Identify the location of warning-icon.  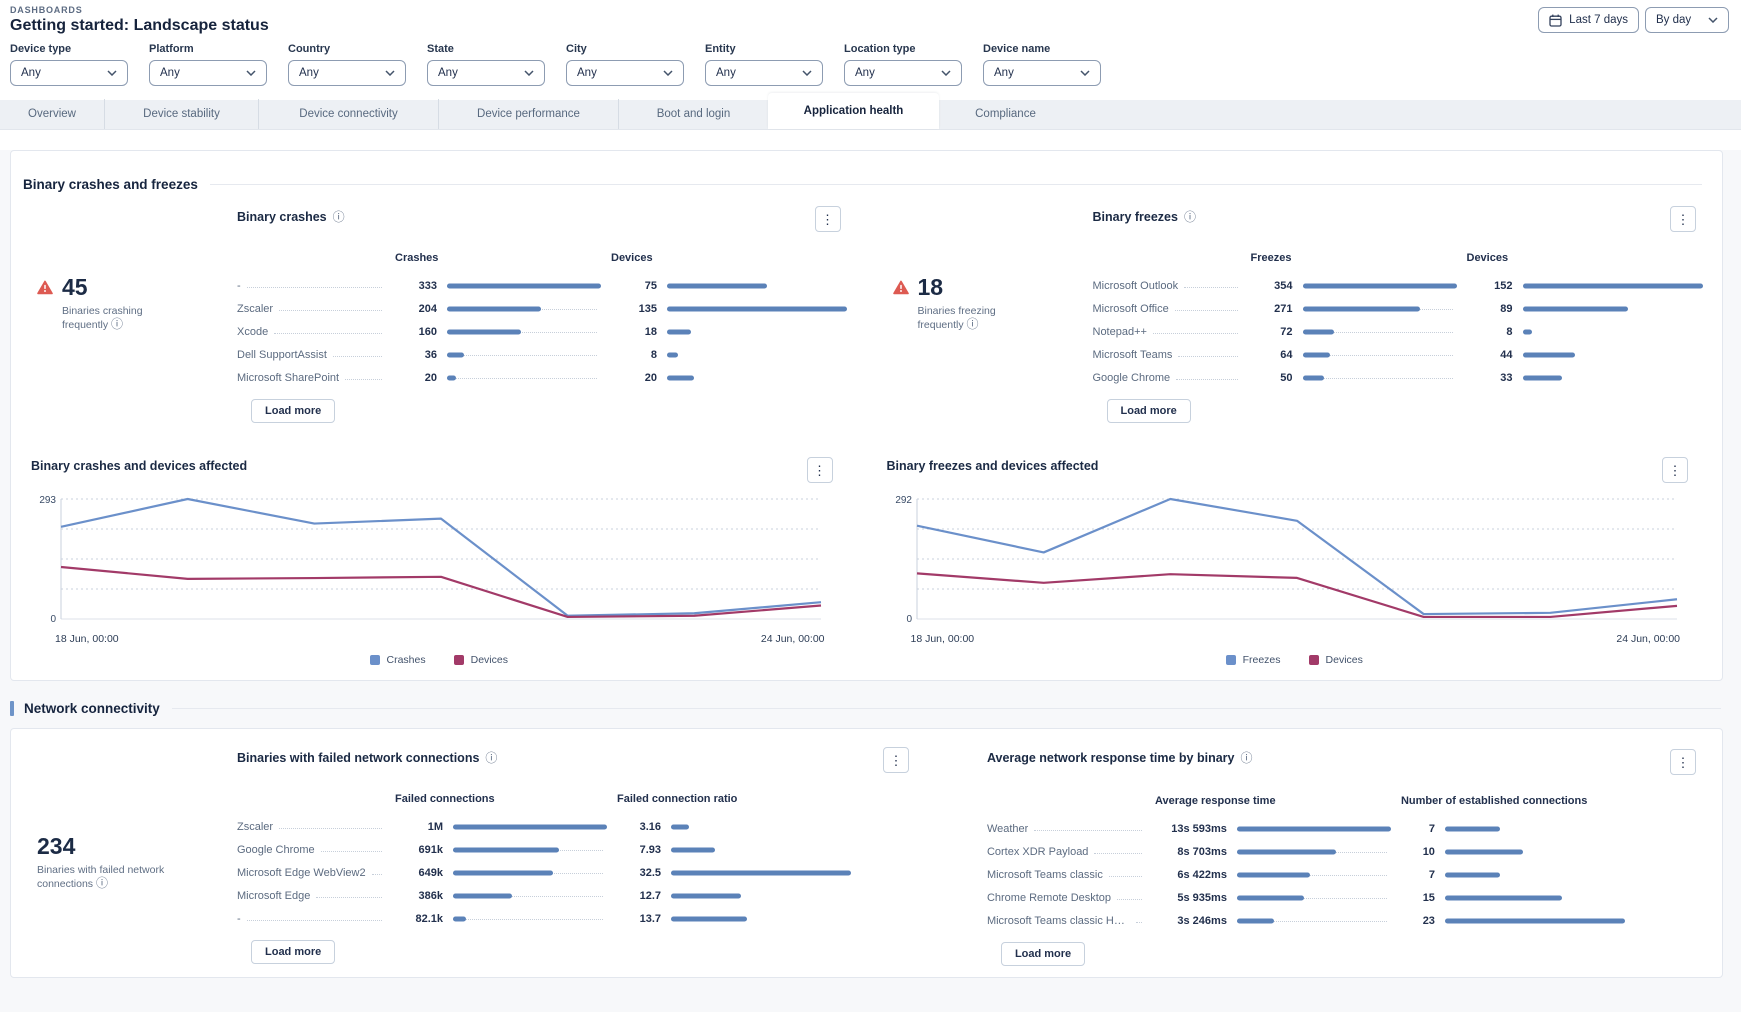
(900, 287).